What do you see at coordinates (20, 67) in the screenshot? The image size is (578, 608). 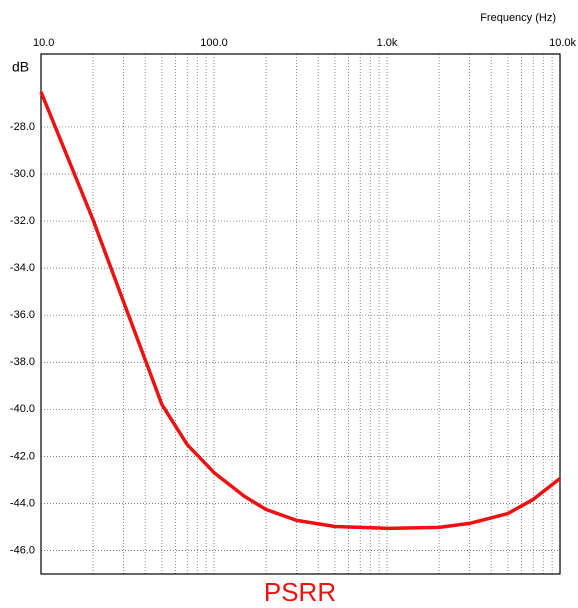 I see `y-axis-label: dB` at bounding box center [20, 67].